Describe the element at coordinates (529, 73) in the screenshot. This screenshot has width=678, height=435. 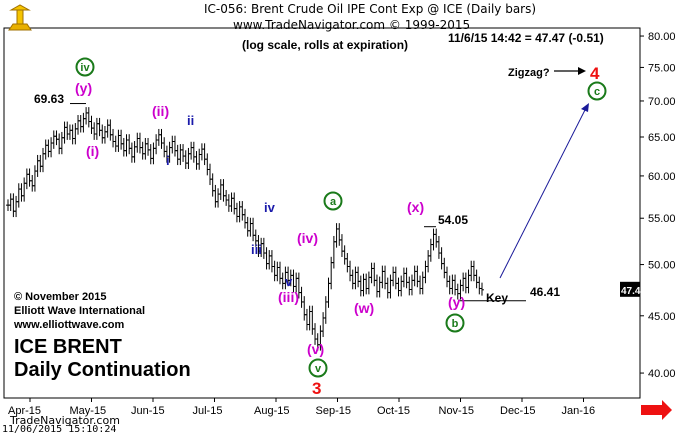
I see `wave-label: Zigzag?` at that location.